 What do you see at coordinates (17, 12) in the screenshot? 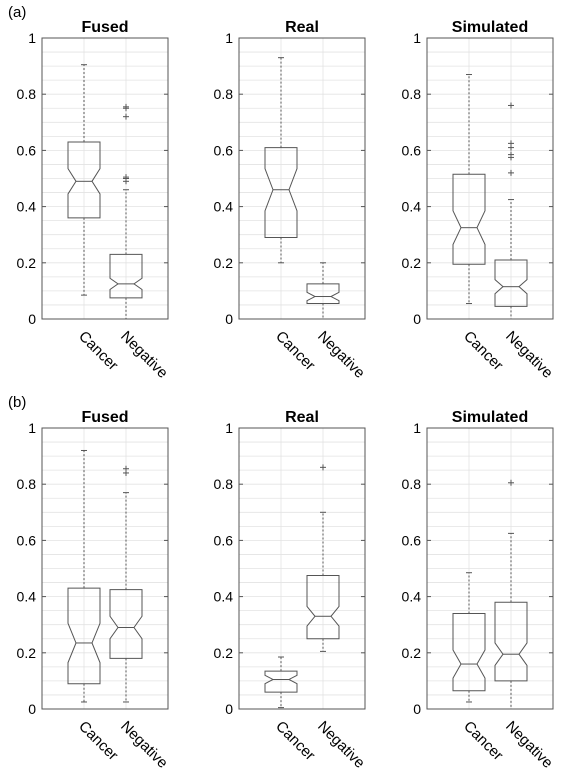
I see `panel-label: (a)` at bounding box center [17, 12].